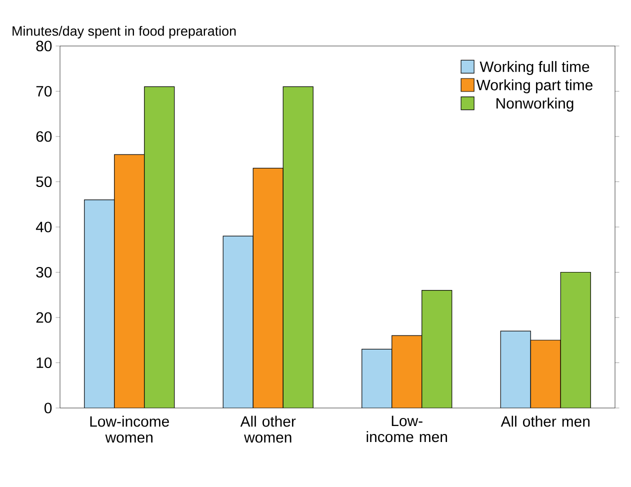 The width and height of the screenshot is (631, 487). Describe the element at coordinates (535, 105) in the screenshot. I see `legend-label: Nonworking` at that location.